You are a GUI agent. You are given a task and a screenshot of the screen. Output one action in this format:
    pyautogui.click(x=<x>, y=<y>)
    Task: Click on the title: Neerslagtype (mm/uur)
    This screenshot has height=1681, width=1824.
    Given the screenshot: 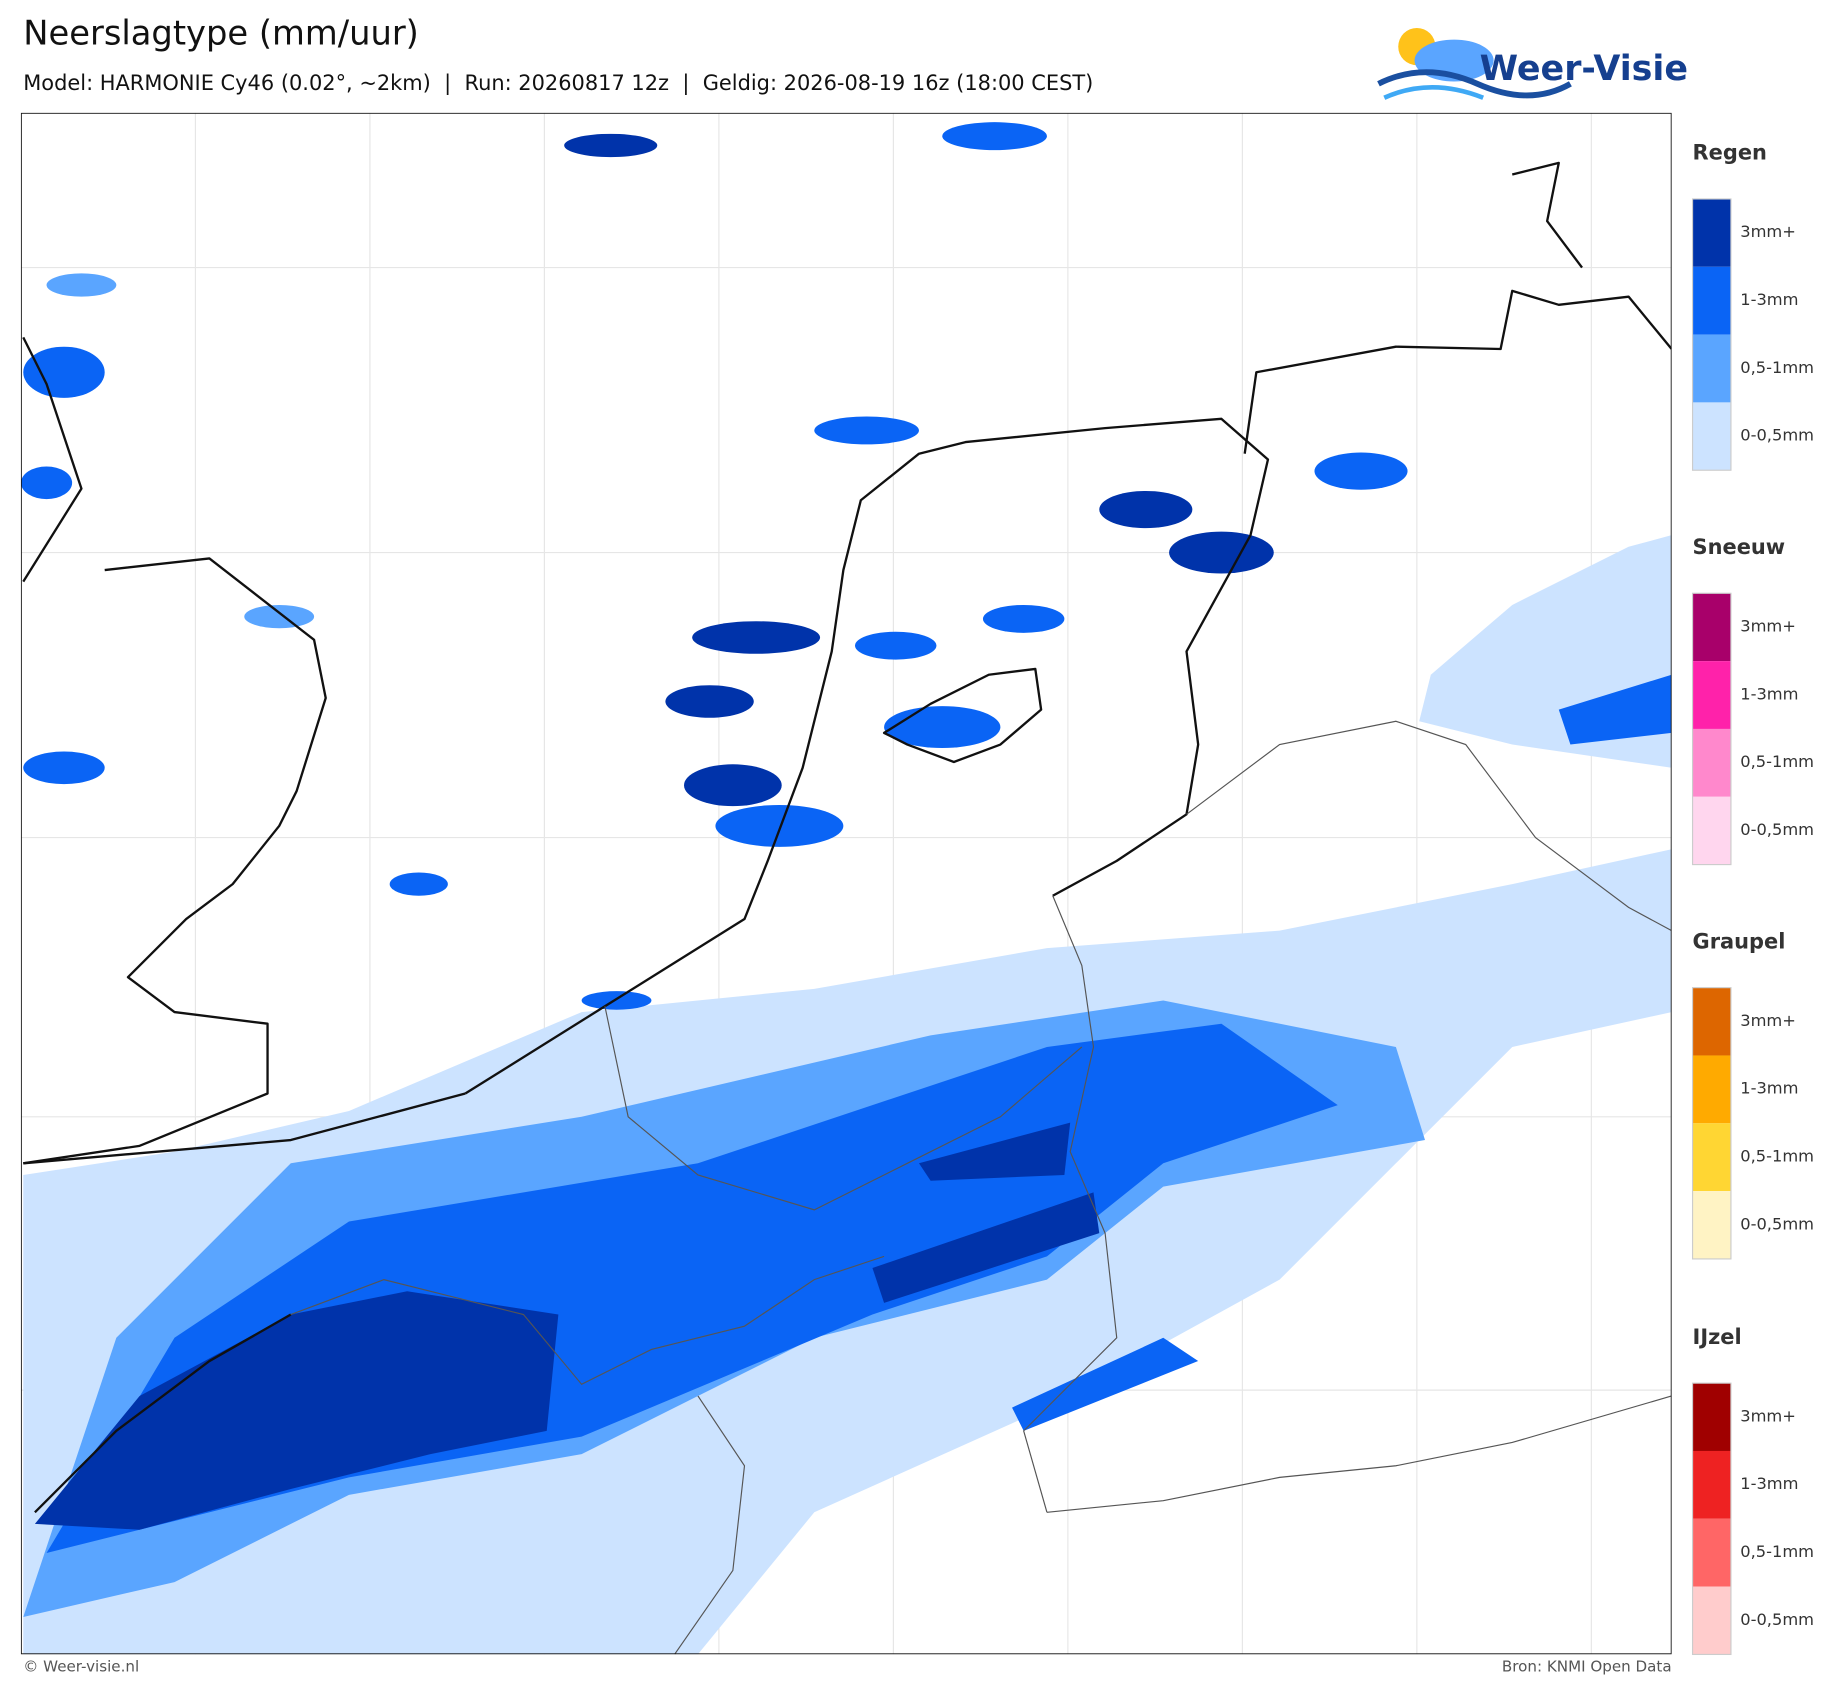 What is the action you would take?
    pyautogui.click(x=221, y=32)
    